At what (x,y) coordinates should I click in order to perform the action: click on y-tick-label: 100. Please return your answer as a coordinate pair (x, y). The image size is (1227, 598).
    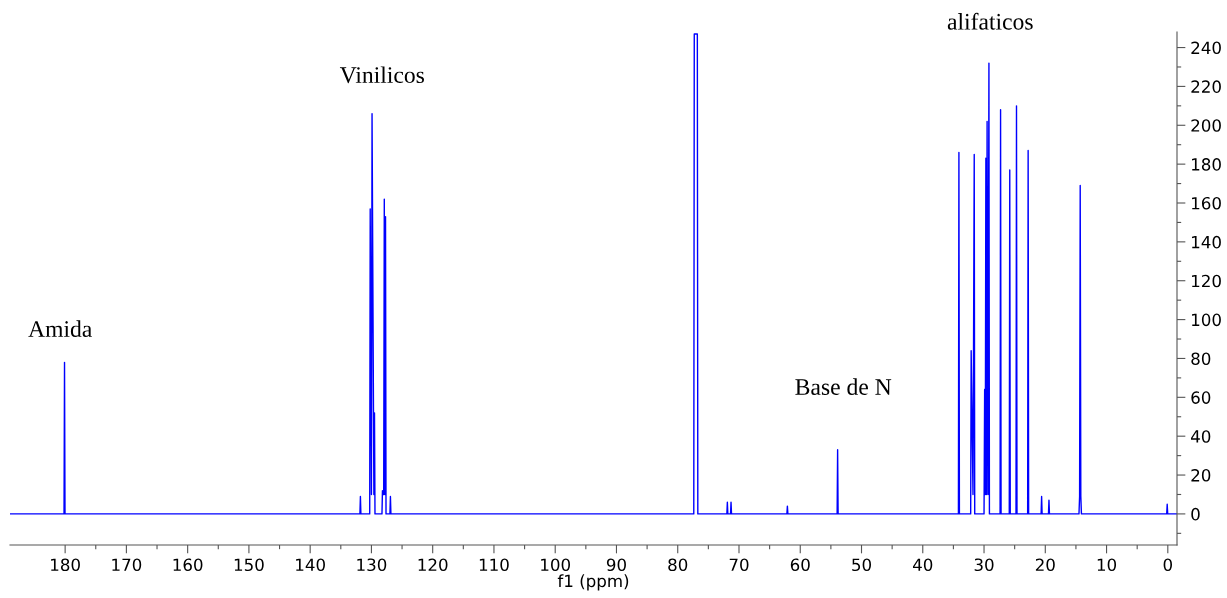
    Looking at the image, I should click on (1206, 320).